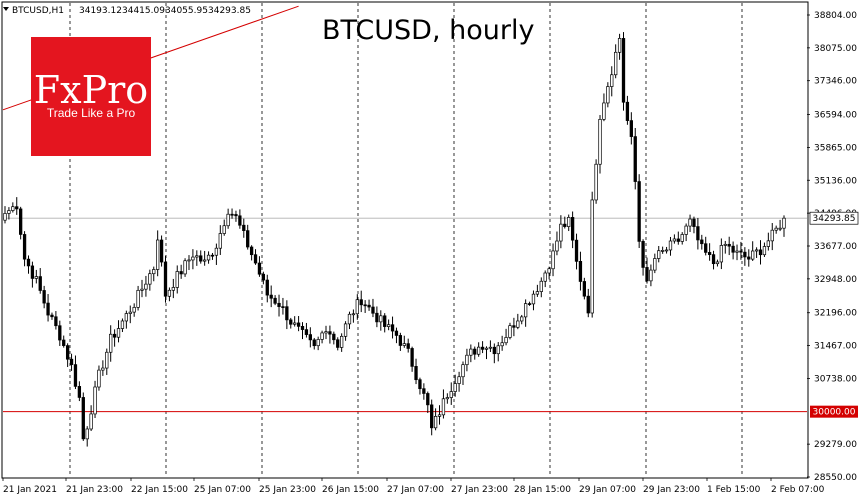 The height and width of the screenshot is (500, 860). I want to click on price-tick-label: 29279.00, so click(835, 445).